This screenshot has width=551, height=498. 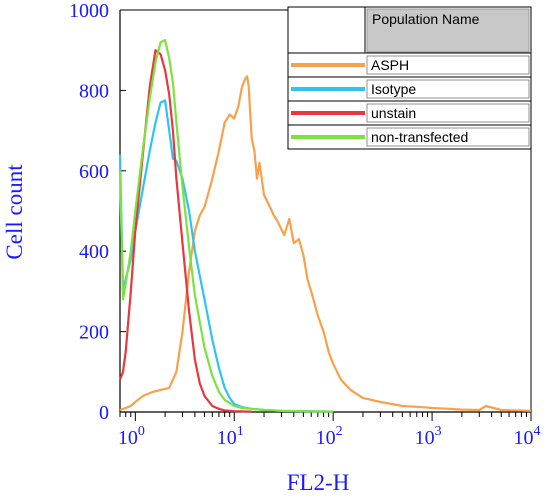 I want to click on legend-label: unstain, so click(x=393, y=113).